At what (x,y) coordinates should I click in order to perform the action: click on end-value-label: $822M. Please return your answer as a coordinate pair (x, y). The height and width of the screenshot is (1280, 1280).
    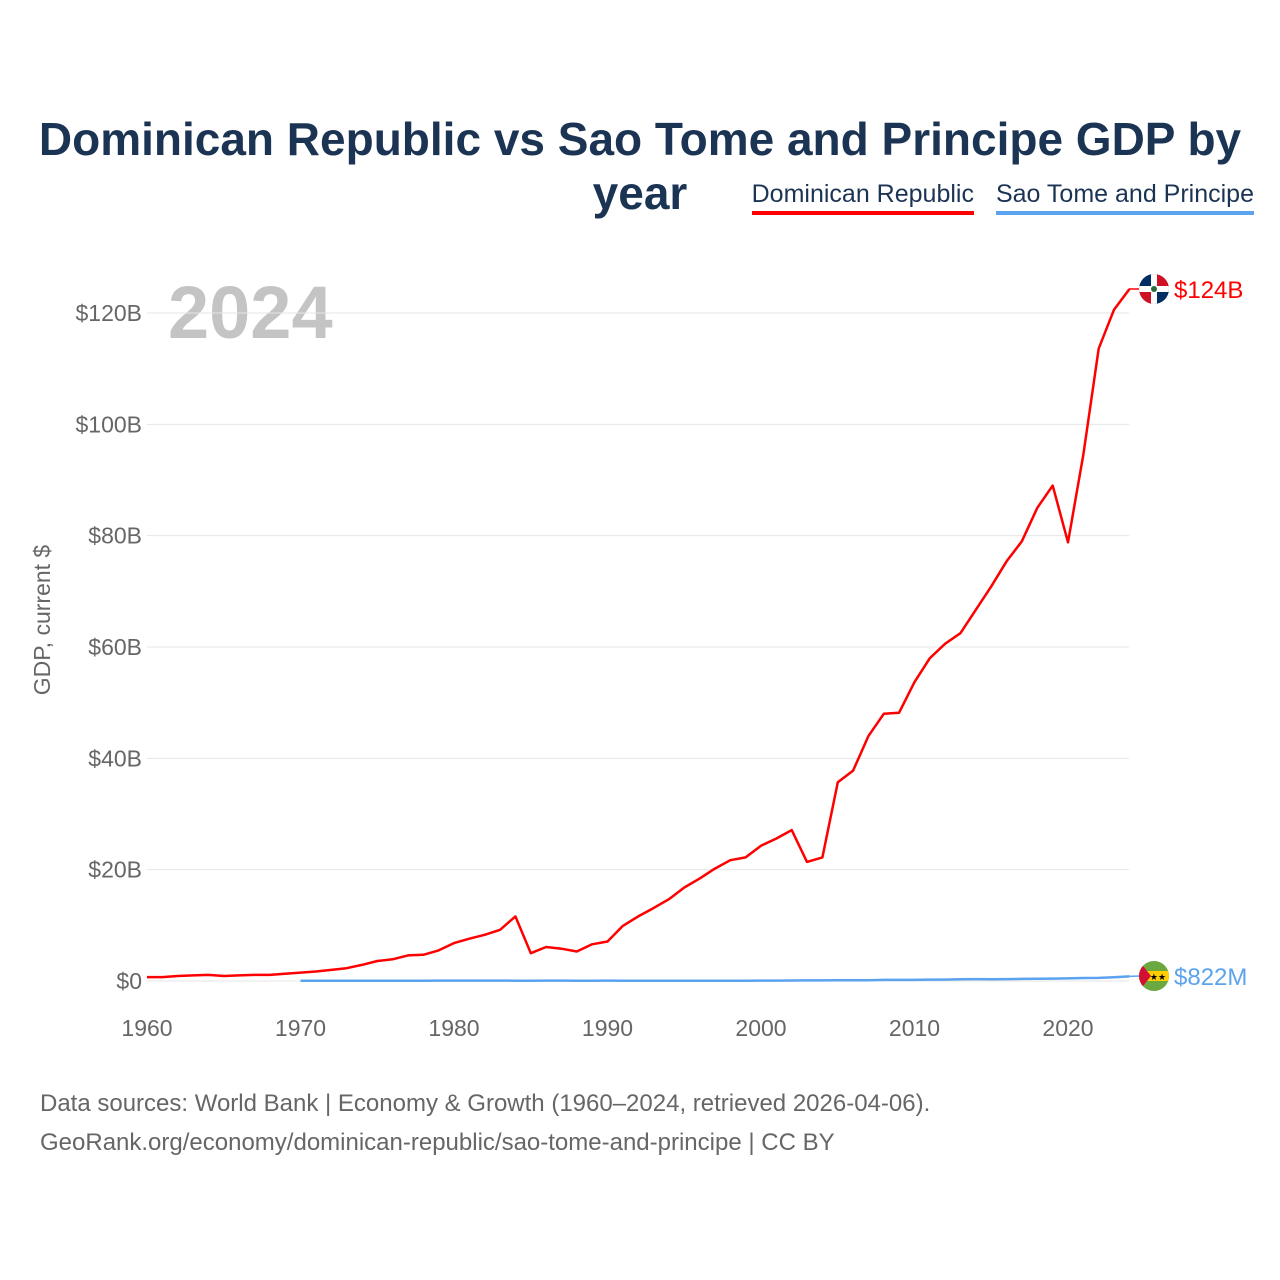
    Looking at the image, I should click on (1210, 977).